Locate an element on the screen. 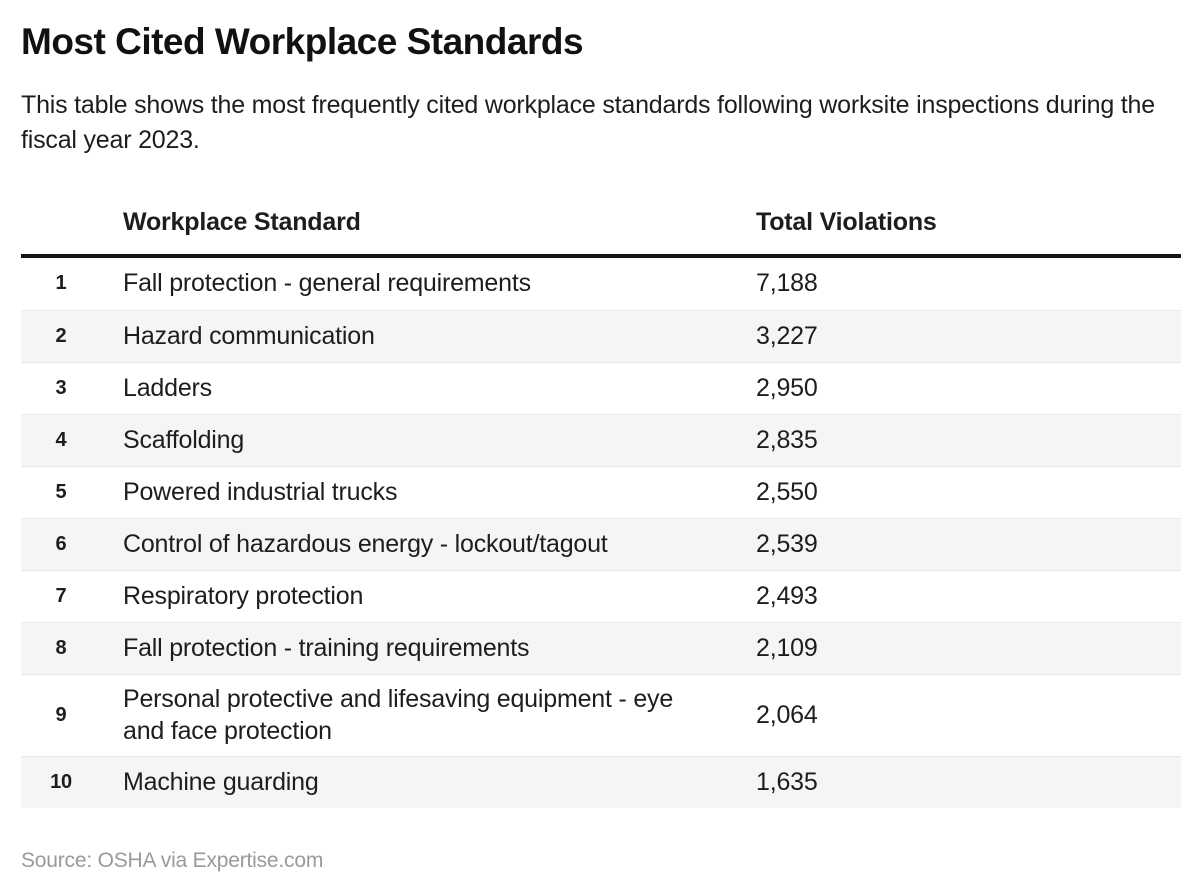  violations-cell: 2,109 is located at coordinates (787, 647).